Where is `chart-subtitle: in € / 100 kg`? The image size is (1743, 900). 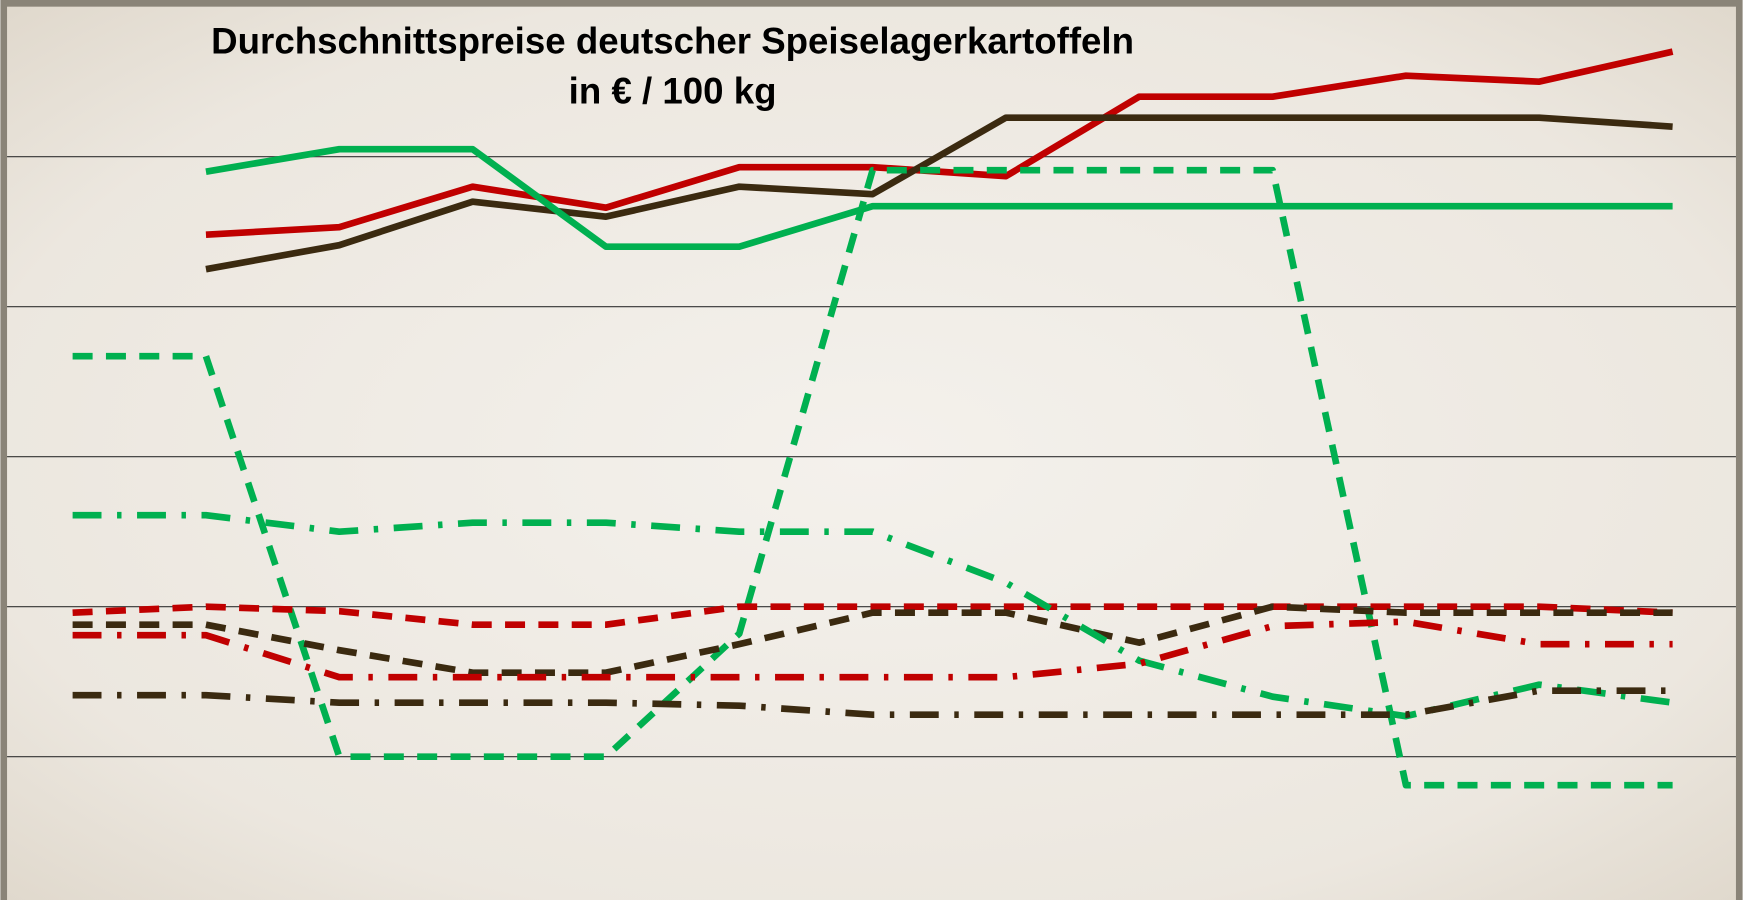 chart-subtitle: in € / 100 kg is located at coordinates (673, 90).